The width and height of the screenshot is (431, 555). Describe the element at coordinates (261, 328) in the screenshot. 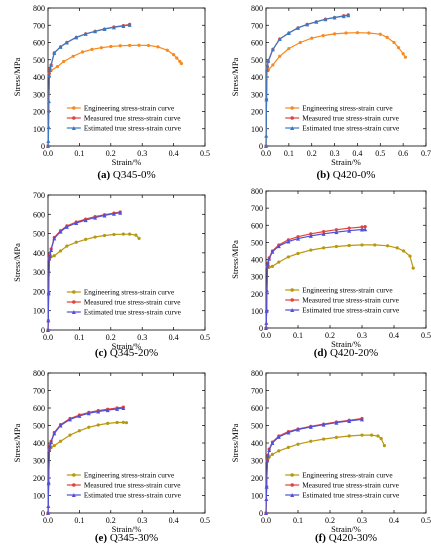

I see `y-tick-label: 0` at that location.